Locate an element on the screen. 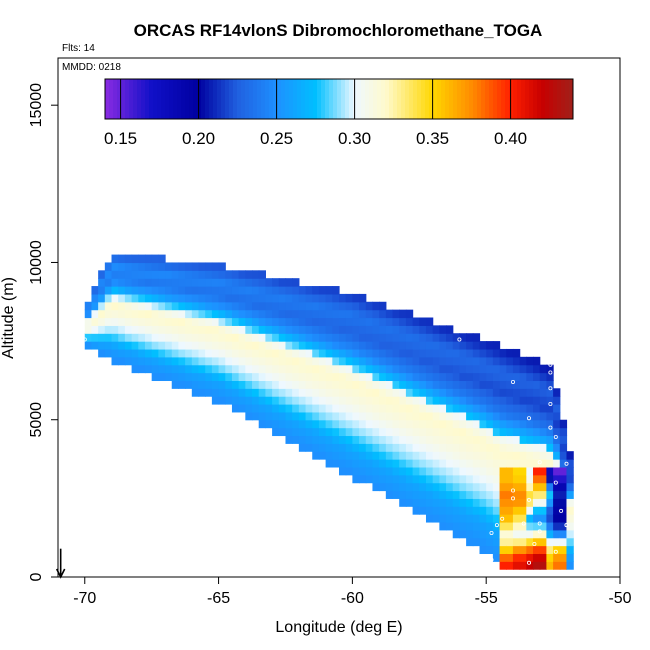  flight-point is located at coordinates (550, 388).